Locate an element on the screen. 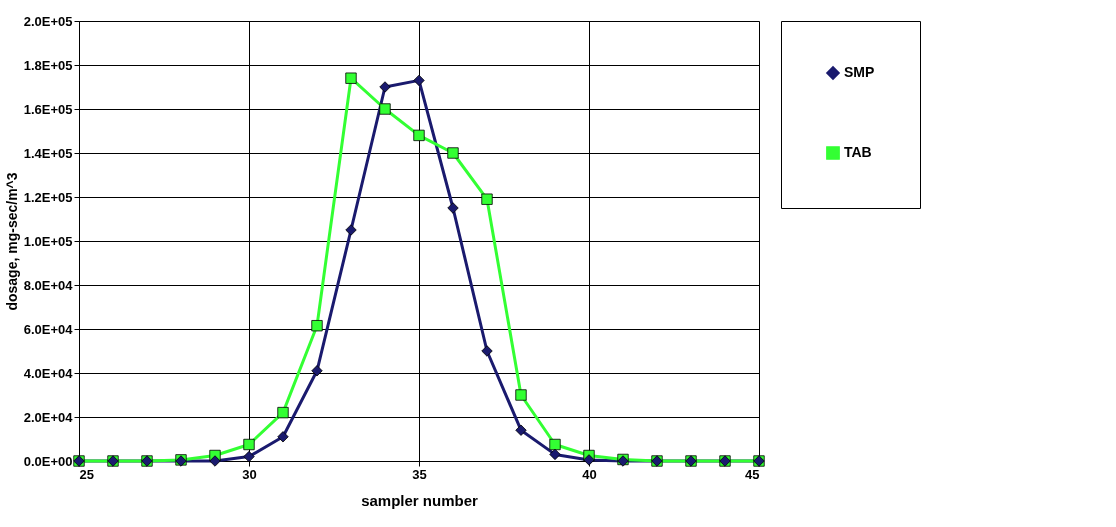 This screenshot has width=1116, height=527. y-tick-label: 1.0E+05 is located at coordinates (48, 241).